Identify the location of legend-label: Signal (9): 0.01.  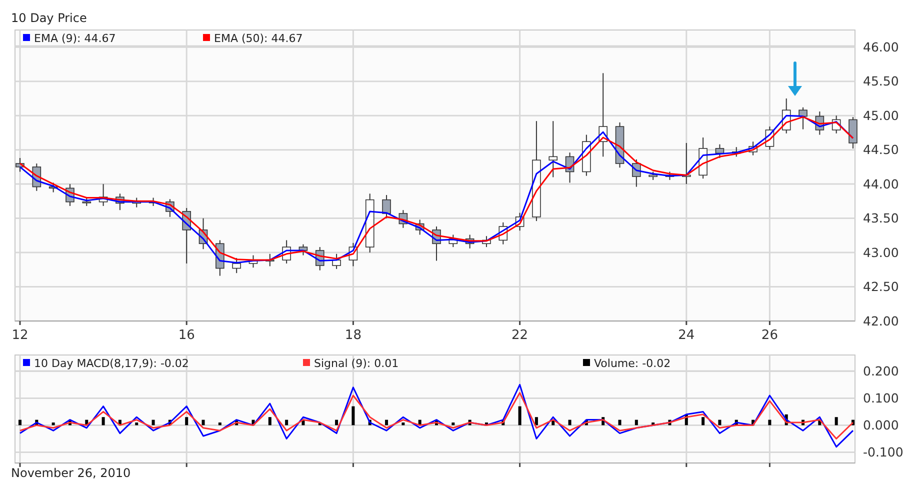
(356, 363).